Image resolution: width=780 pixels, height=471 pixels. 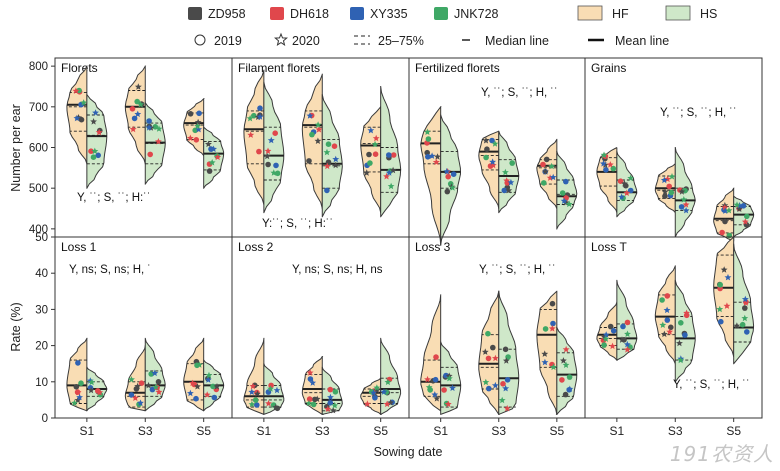 I want to click on panel-florets: Florets Y, ˙˙; S, ˙˙; H:˙˙, so click(x=143, y=147).